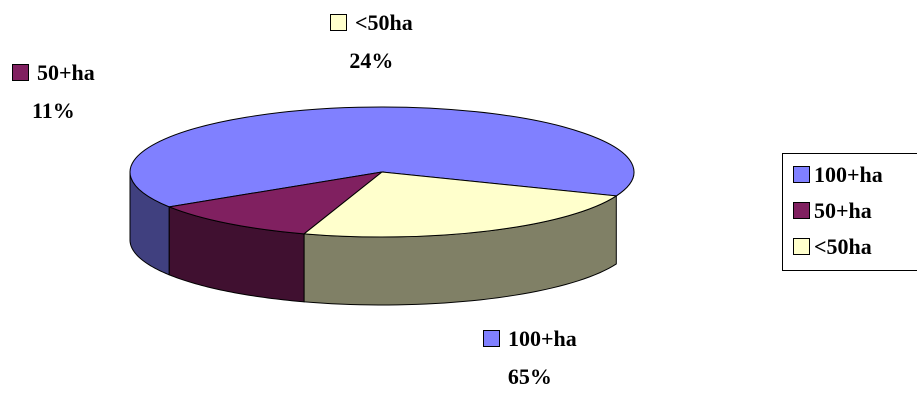 Image resolution: width=917 pixels, height=394 pixels. I want to click on legend: 100+ha 50+ha <50ha, so click(849, 212).